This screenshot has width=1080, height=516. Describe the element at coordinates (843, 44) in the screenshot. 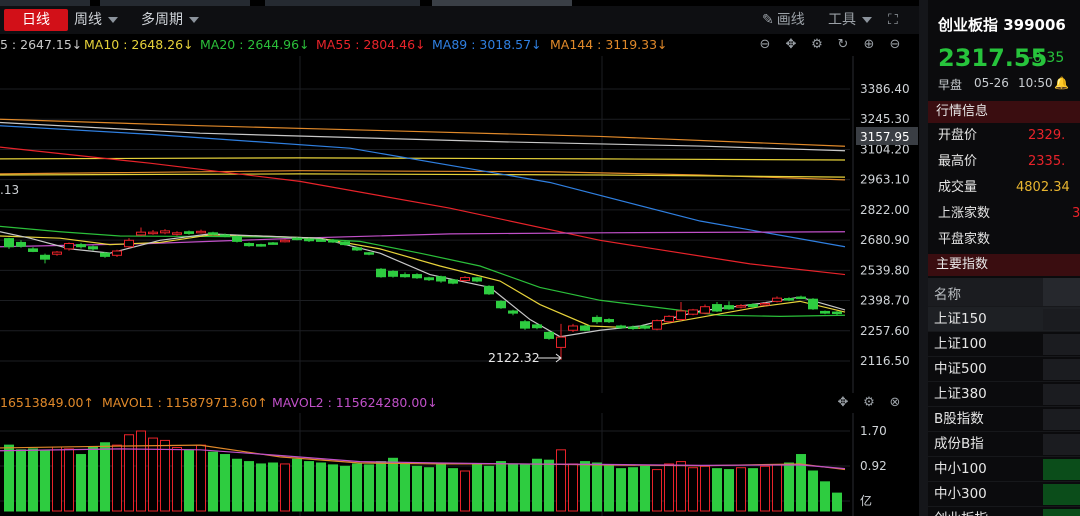

I see `refresh-icon: ↻` at that location.